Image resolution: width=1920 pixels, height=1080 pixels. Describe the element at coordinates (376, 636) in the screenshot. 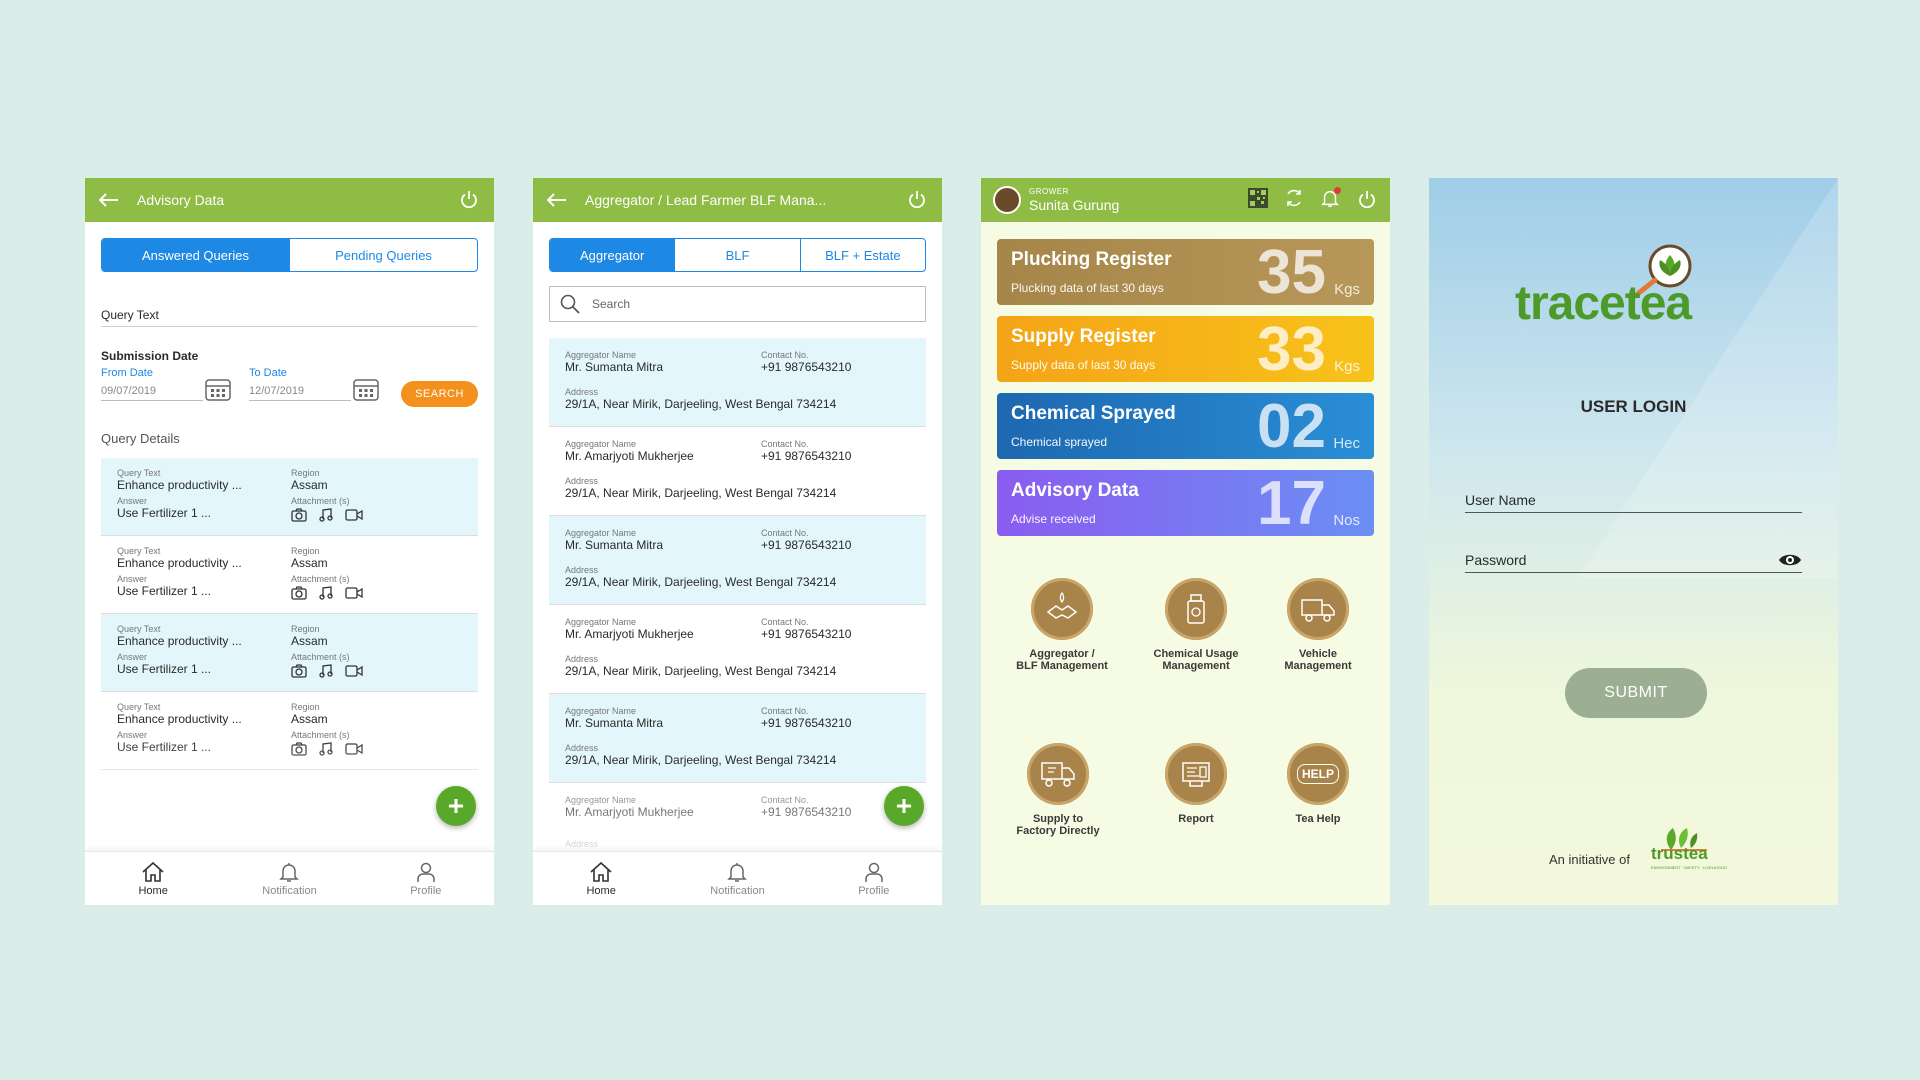

I see `region-cell: Region Assam` at that location.